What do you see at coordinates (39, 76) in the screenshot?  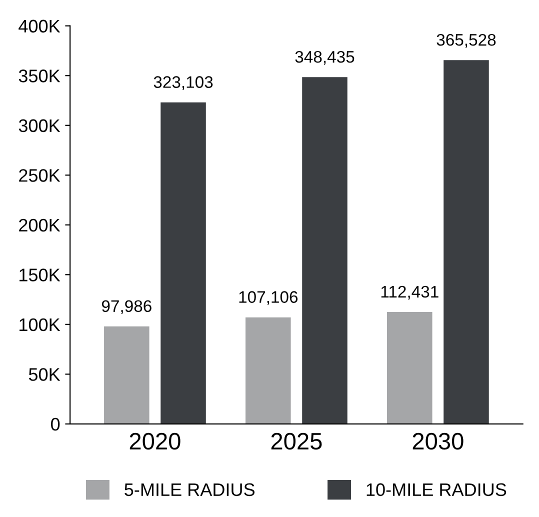 I see `y-tick-label: 350K` at bounding box center [39, 76].